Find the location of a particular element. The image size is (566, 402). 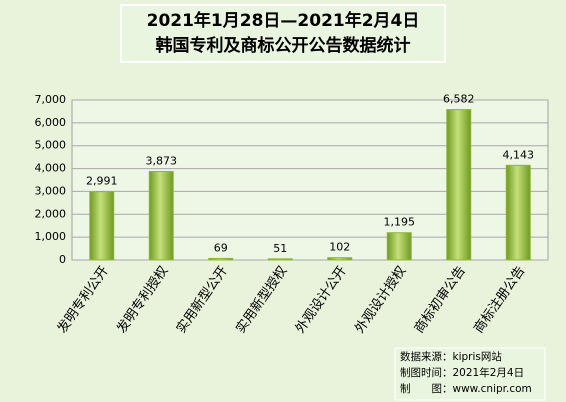

y-tick-label: 6,000 is located at coordinates (51, 122).